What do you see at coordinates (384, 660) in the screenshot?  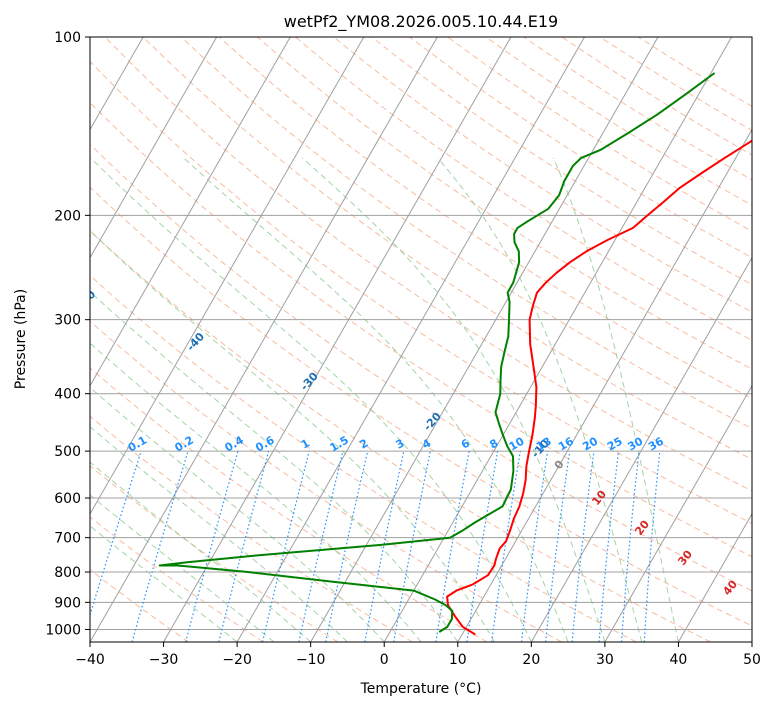 I see `x-tick-label: 0` at bounding box center [384, 660].